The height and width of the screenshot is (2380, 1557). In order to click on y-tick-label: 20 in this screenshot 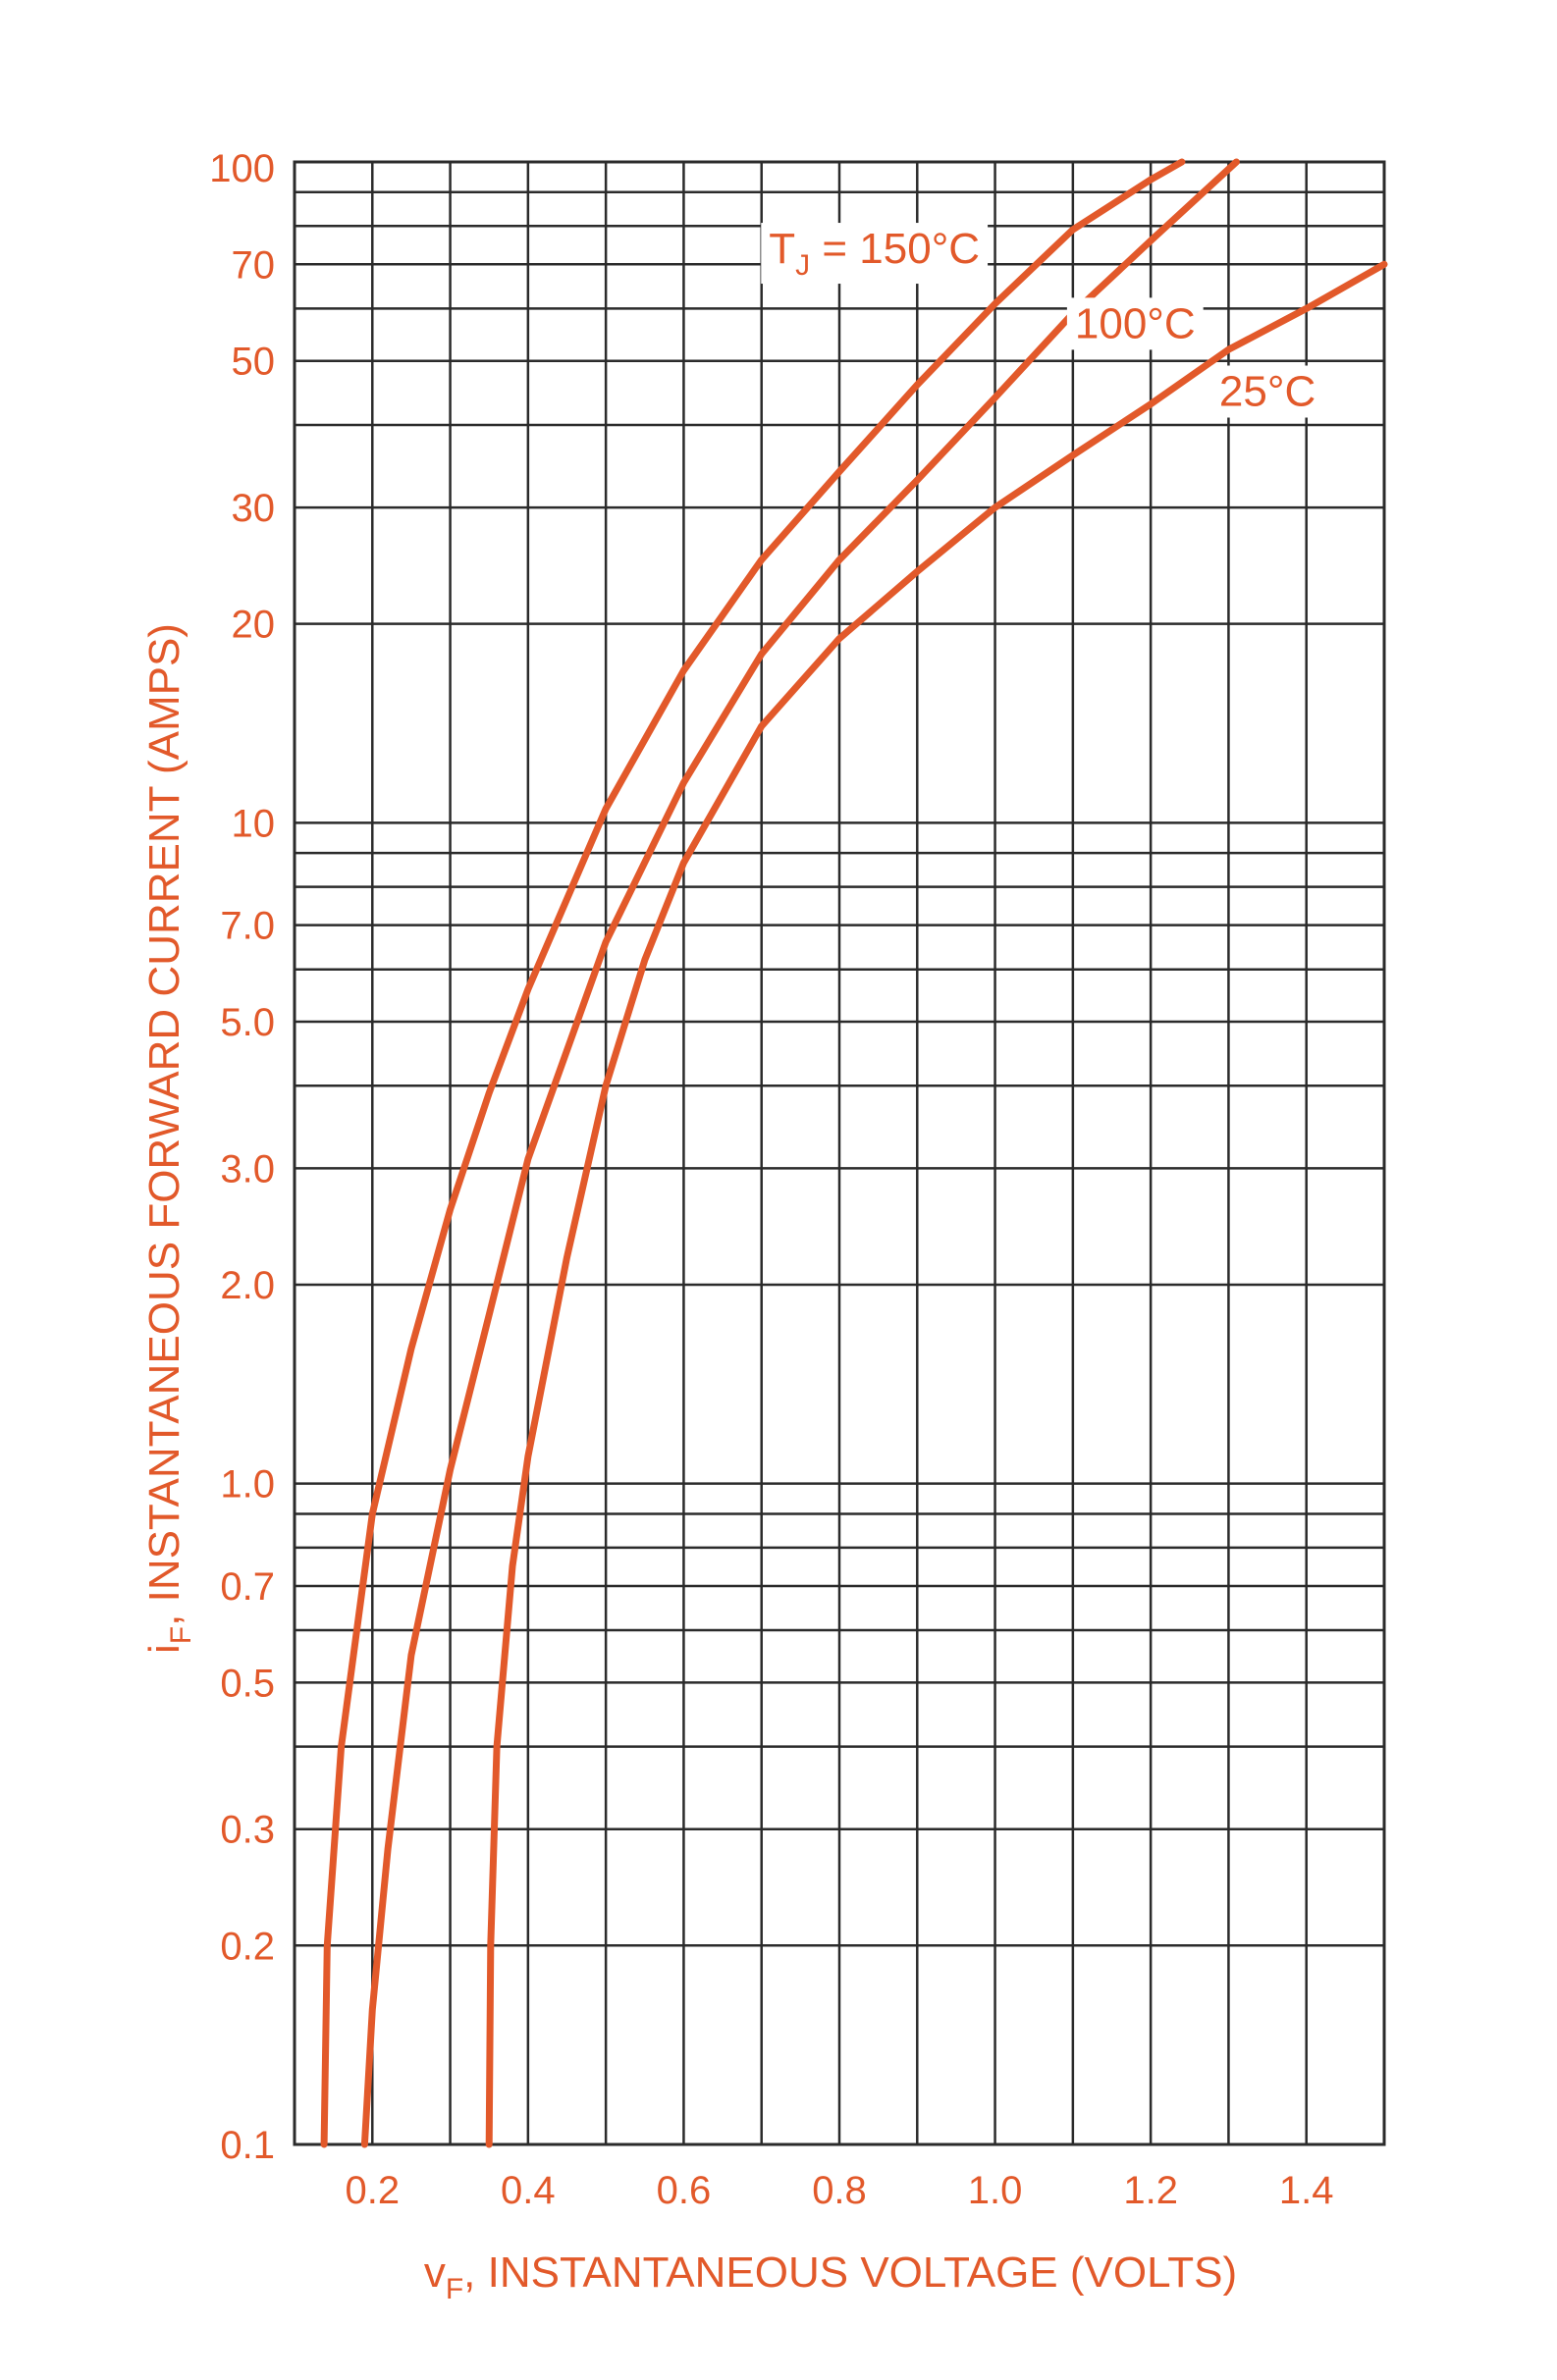, I will do `click(254, 625)`.